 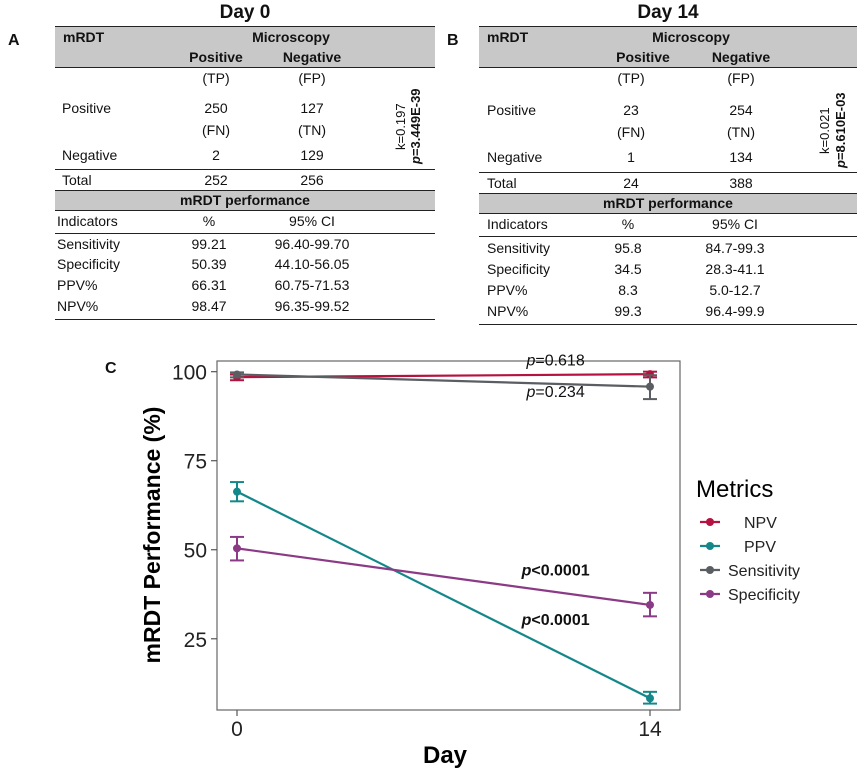 I want to click on fn-value: 1, so click(x=631, y=157).